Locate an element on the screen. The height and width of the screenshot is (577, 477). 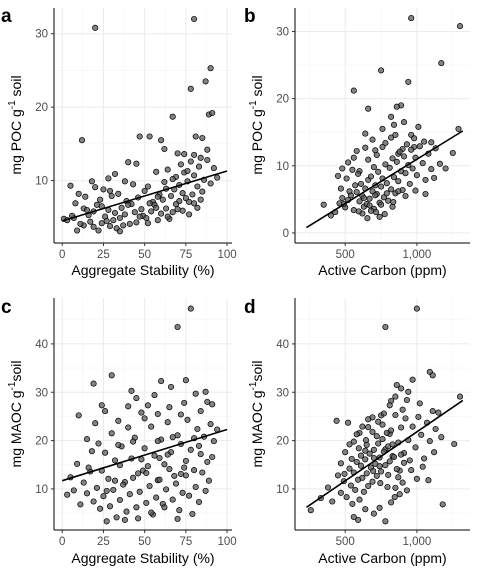
x-tick-label: 25 is located at coordinates (103, 542).